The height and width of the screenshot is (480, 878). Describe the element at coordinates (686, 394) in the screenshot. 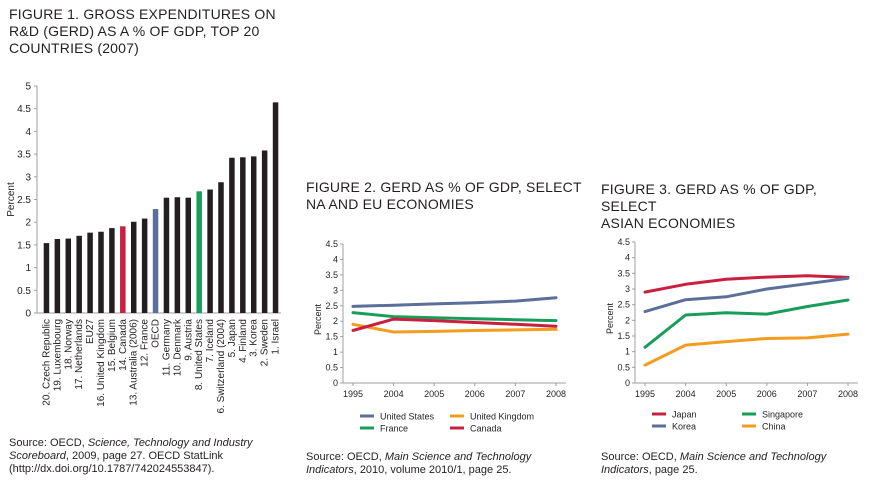

I see `fig3-x-tick-label: 2004` at that location.